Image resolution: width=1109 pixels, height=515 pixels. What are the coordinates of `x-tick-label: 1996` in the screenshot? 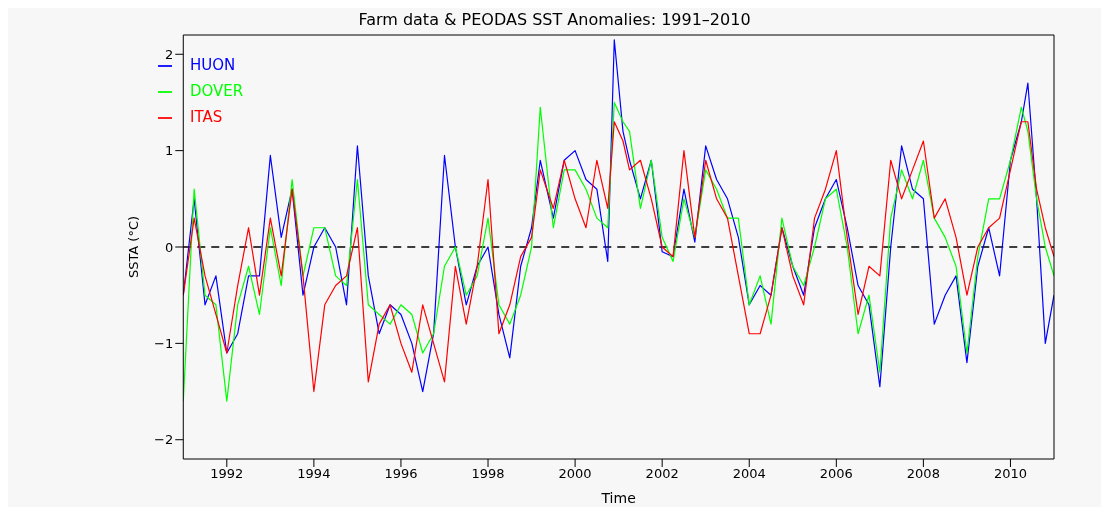 It's located at (401, 474).